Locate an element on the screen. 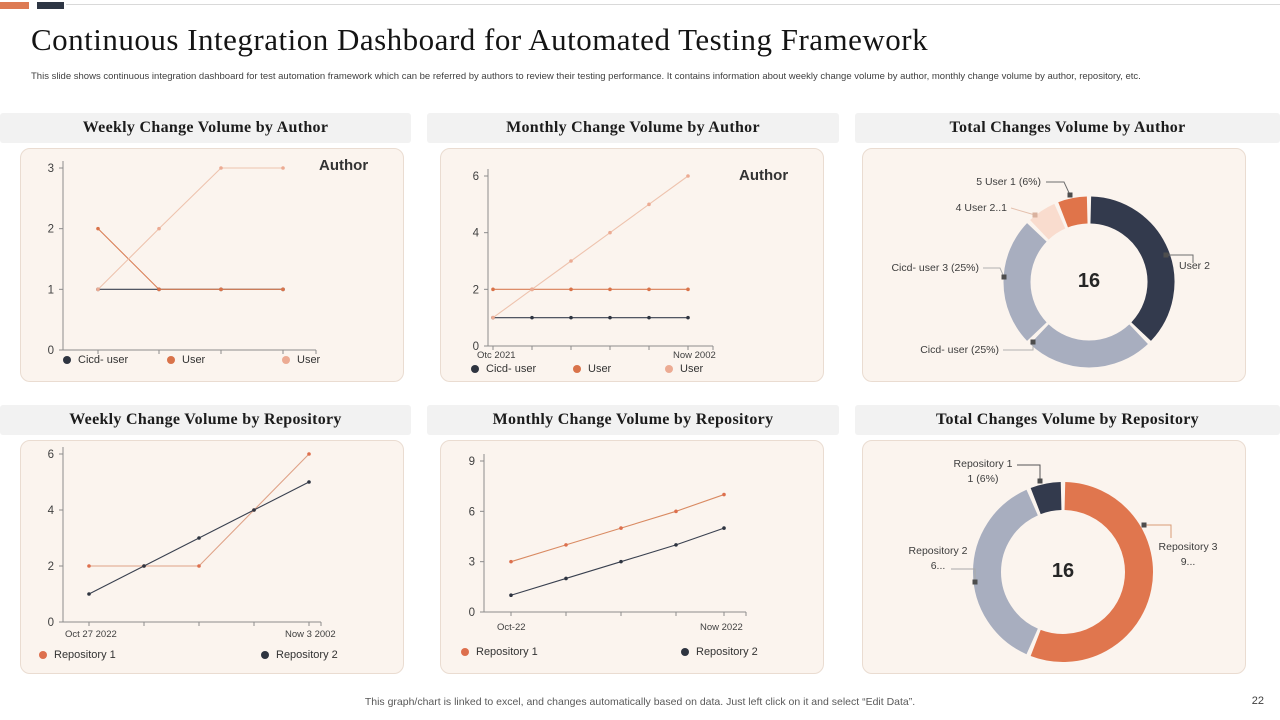  donut-label-5-user-1: 5 User 1 (6%) is located at coordinates (1008, 182).